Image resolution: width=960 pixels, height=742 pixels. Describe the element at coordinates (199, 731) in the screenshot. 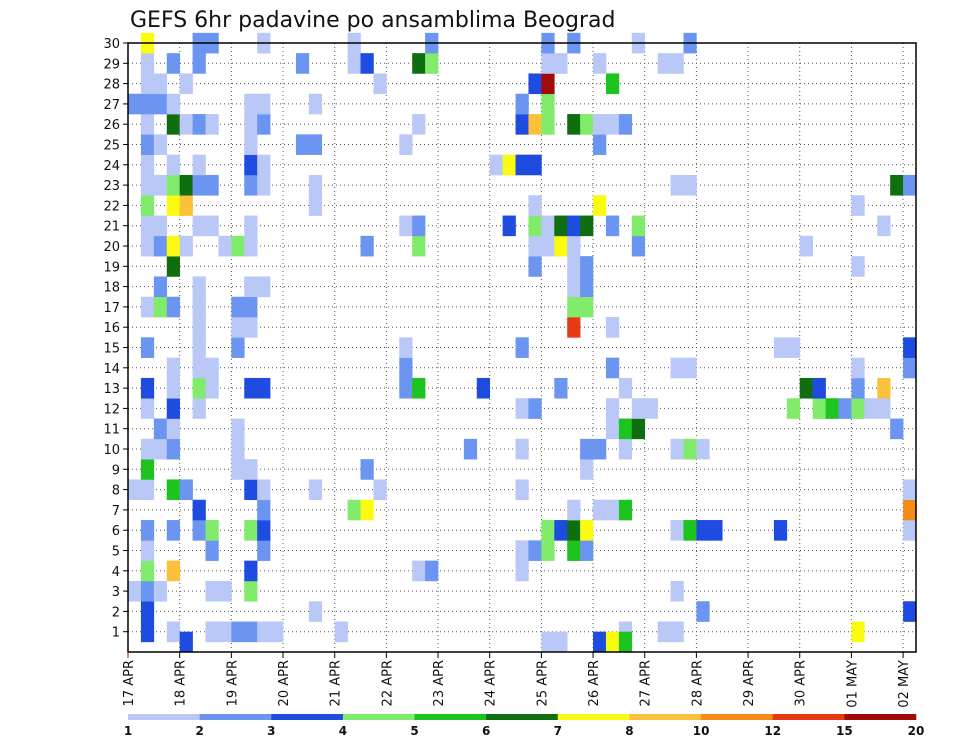

I see `legend-label: 2` at that location.